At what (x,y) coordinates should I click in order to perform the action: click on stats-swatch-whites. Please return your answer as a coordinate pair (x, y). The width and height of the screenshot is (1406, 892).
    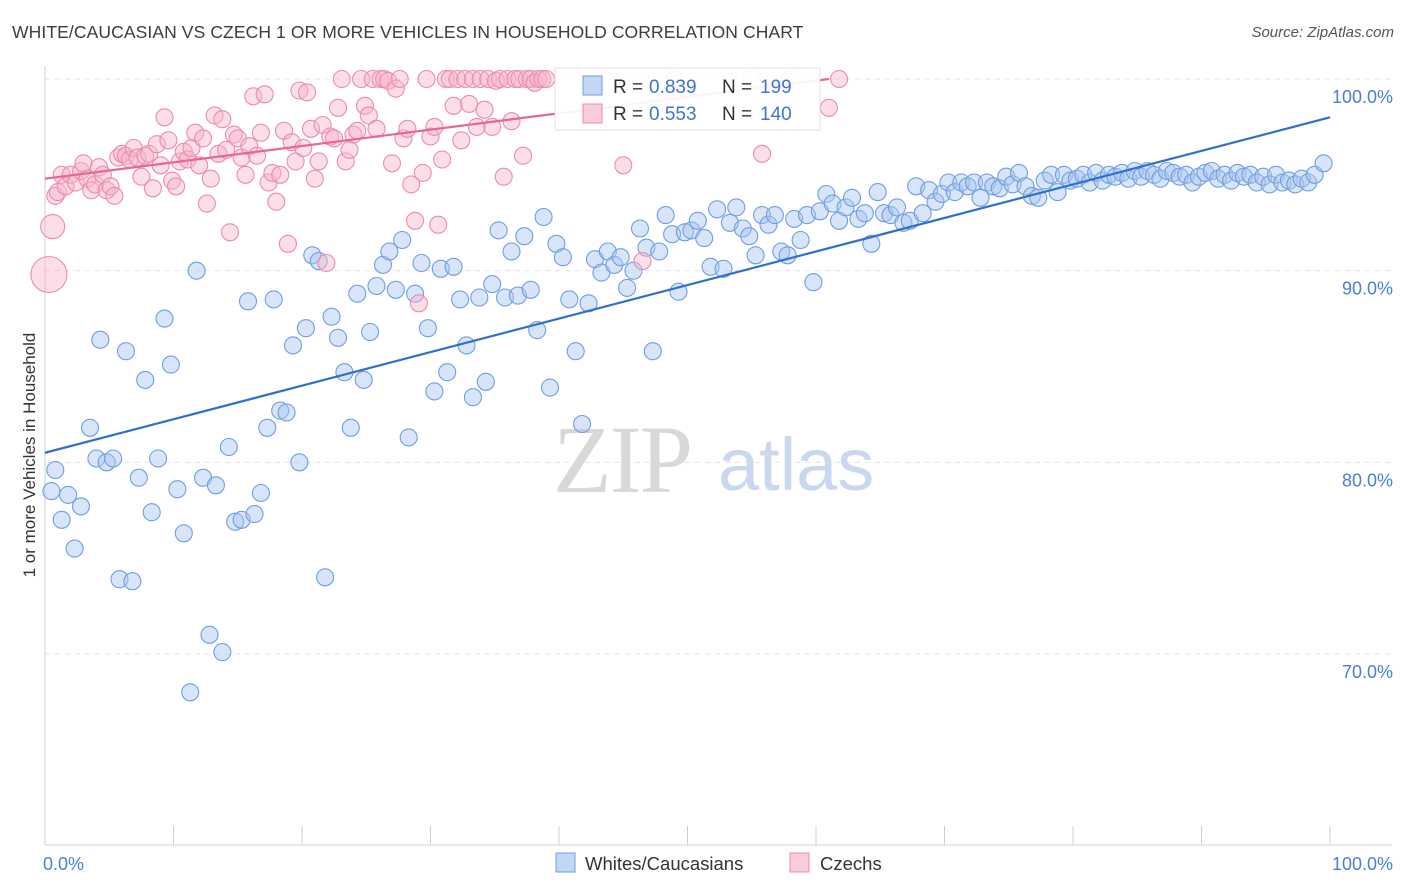
    Looking at the image, I should click on (592, 85).